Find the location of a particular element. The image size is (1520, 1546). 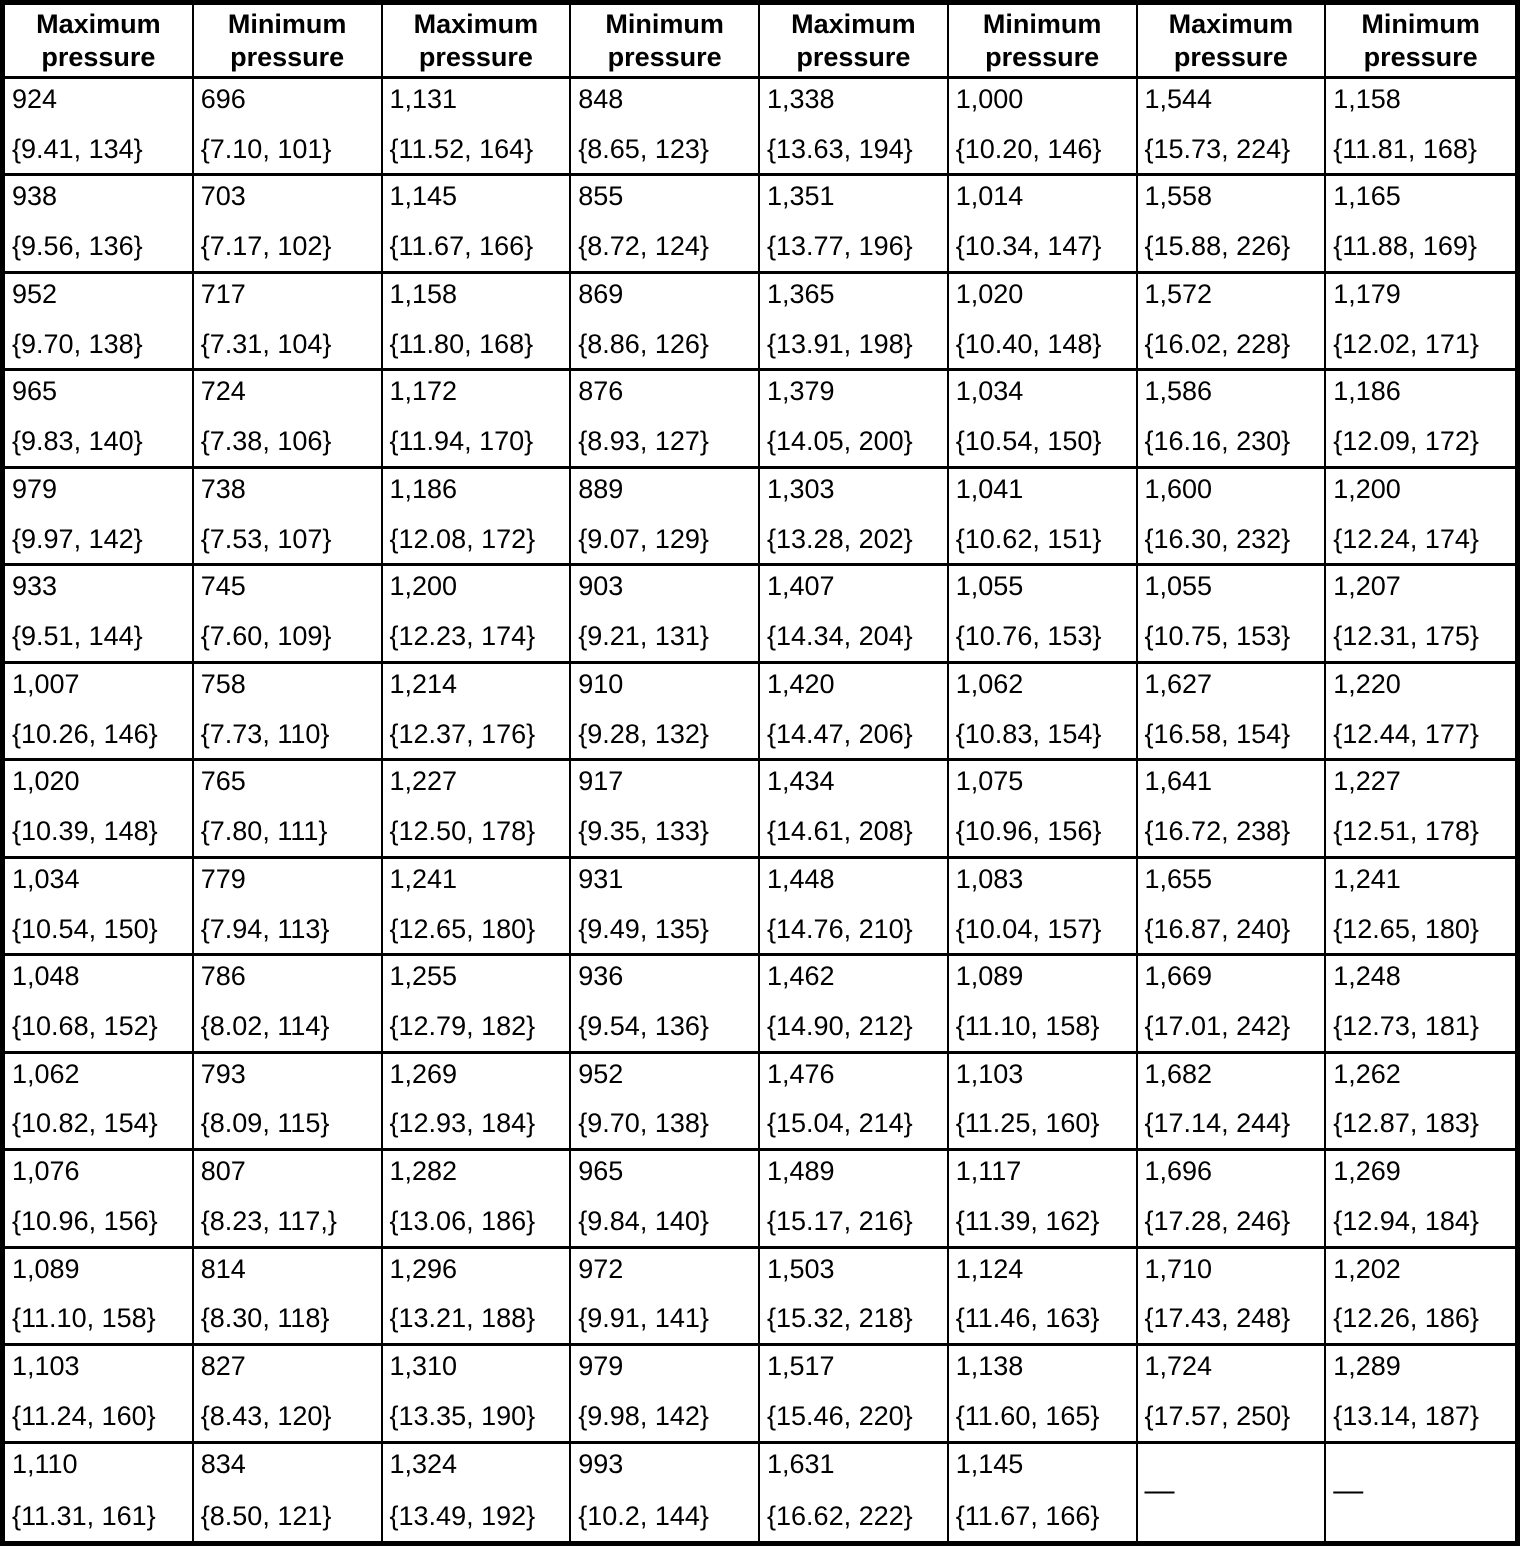

pressure-range: {9.54, 136} is located at coordinates (643, 1025).